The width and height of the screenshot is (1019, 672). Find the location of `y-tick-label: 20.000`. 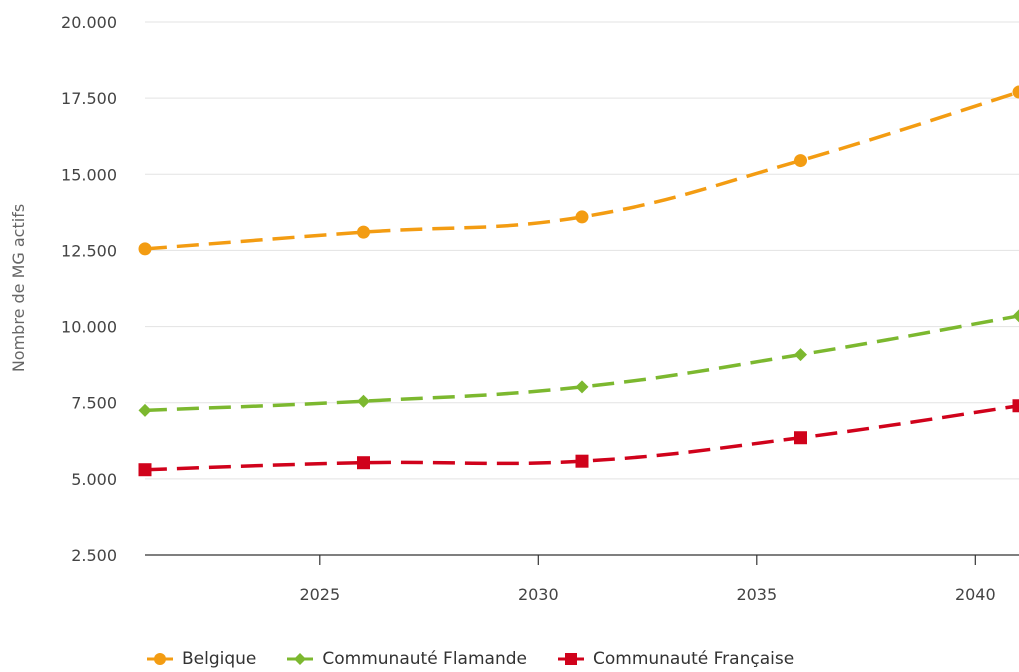

y-tick-label: 20.000 is located at coordinates (89, 22).